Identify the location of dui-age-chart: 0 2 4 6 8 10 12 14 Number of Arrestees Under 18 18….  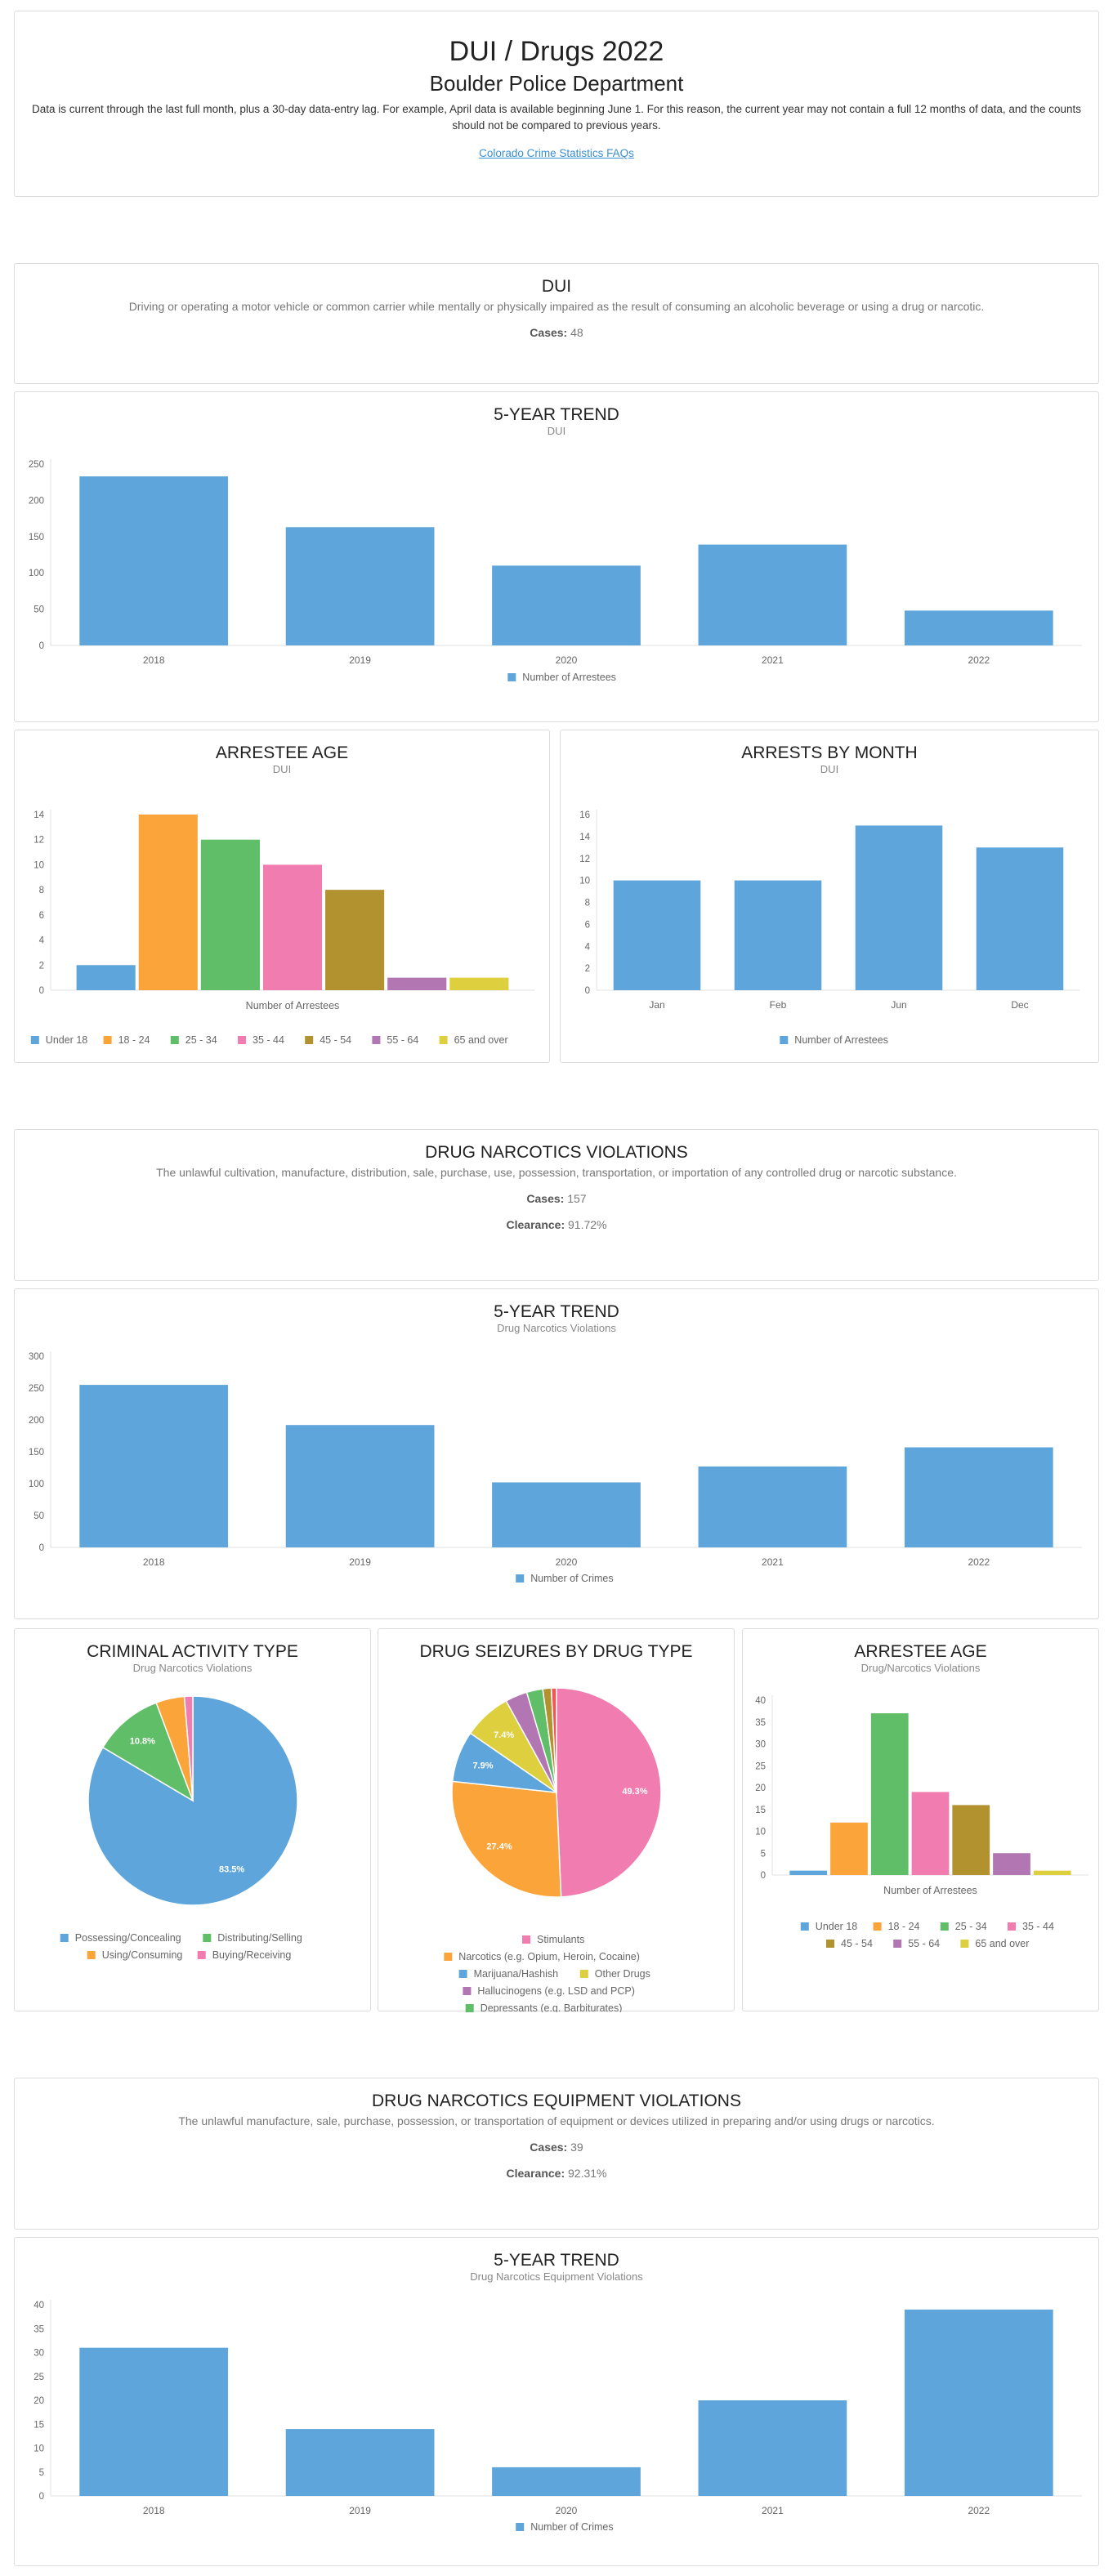
(282, 928).